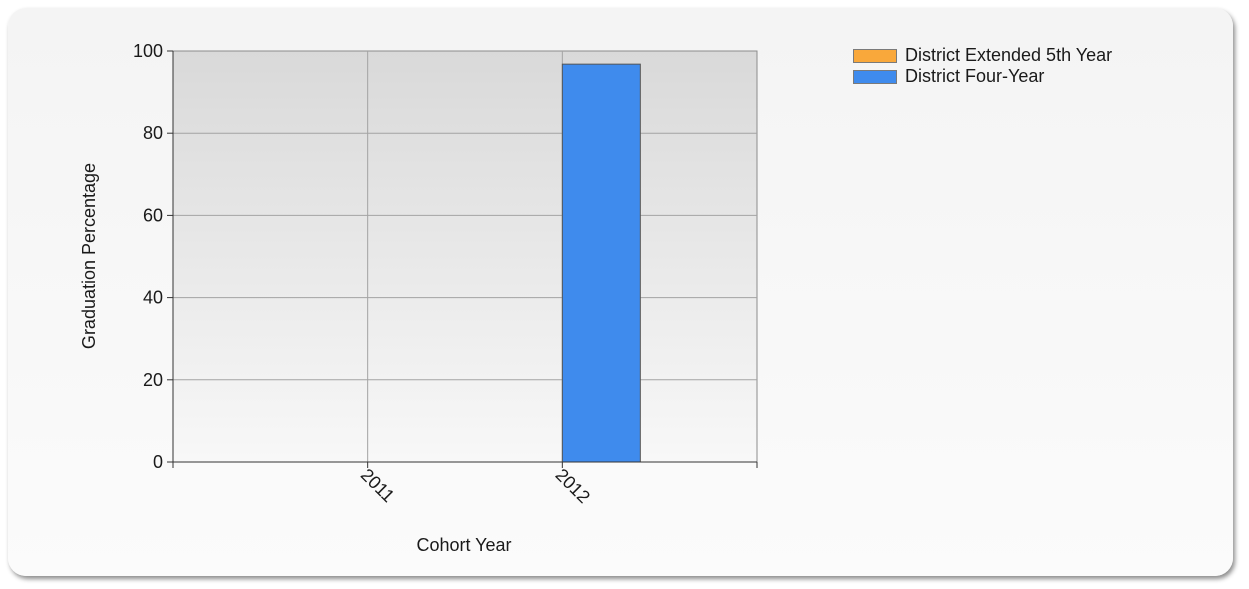 This screenshot has height=589, width=1249. What do you see at coordinates (148, 256) in the screenshot?
I see `y-tick-labels: 0 20 40 60 80 100` at bounding box center [148, 256].